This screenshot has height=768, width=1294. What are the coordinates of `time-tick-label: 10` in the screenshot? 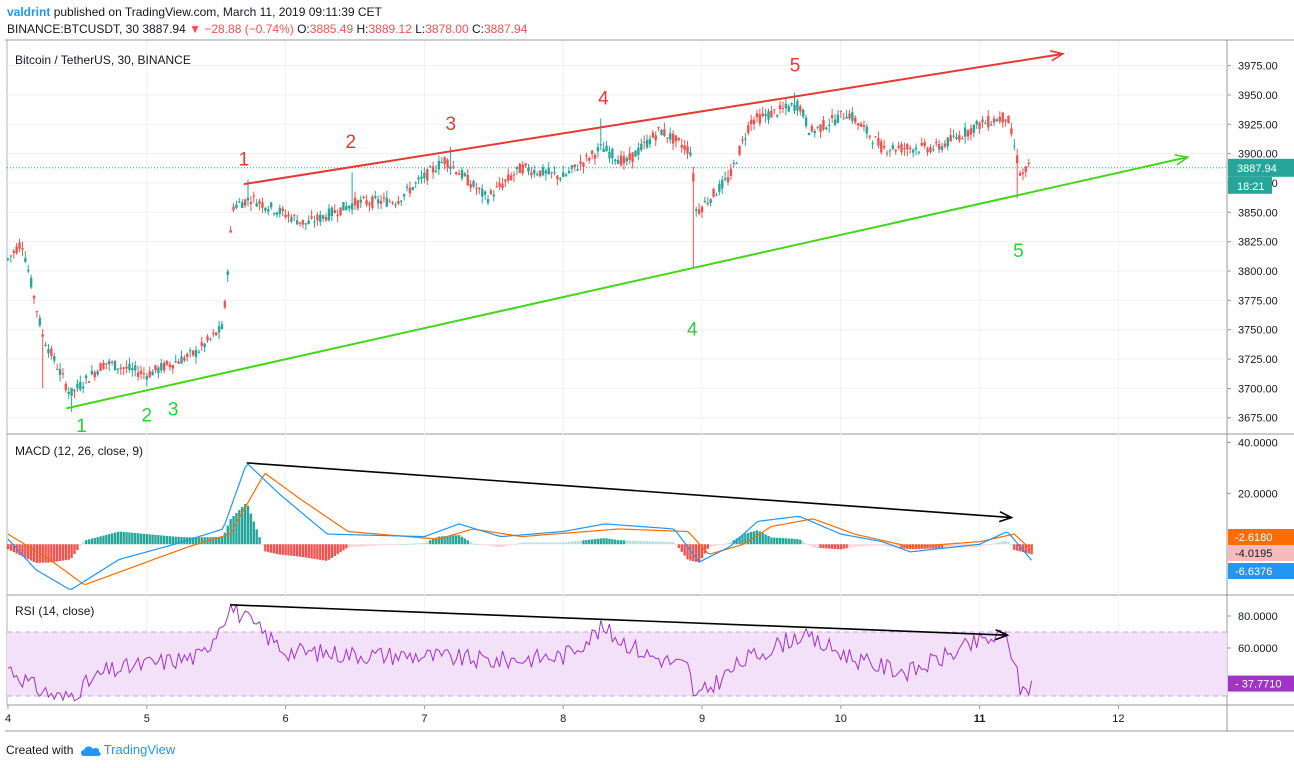 It's located at (841, 719).